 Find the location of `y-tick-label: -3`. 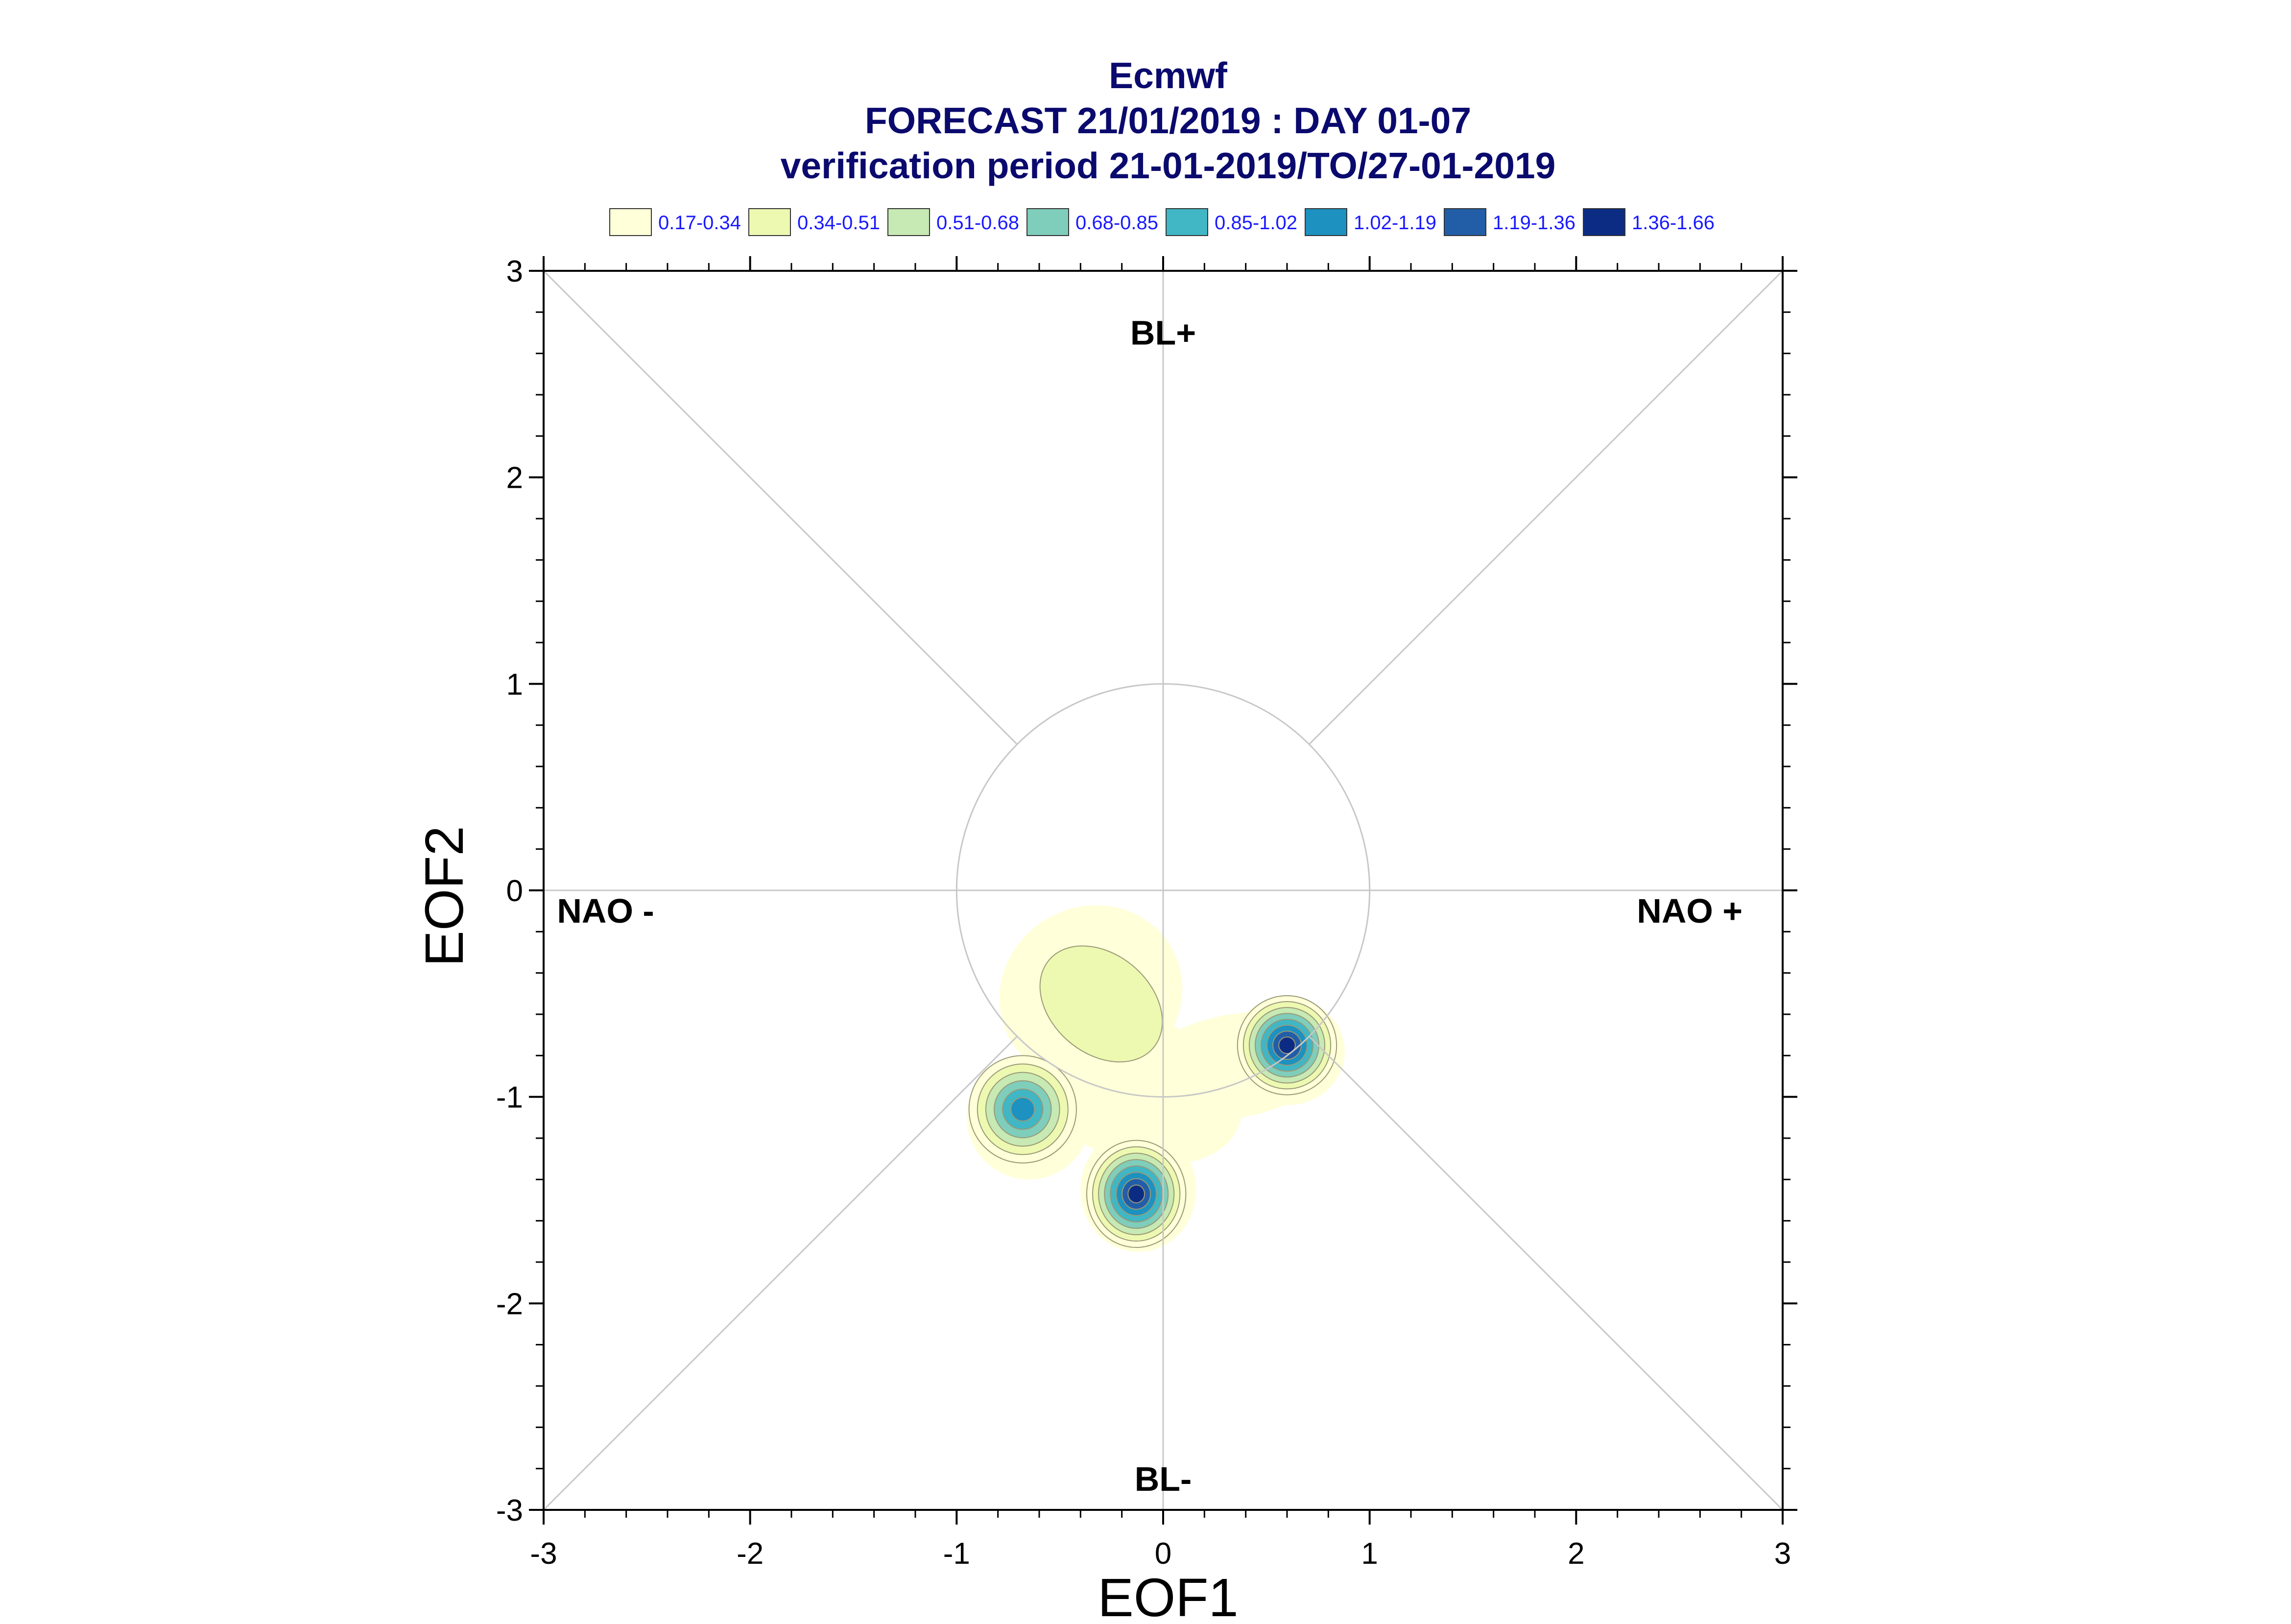

y-tick-label: -3 is located at coordinates (509, 1511).